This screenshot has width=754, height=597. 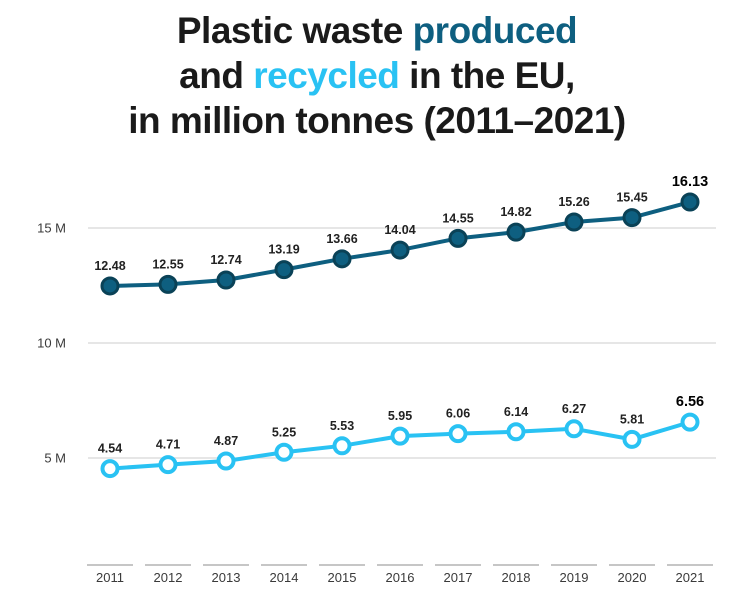 I want to click on title-line-1: Plastic waste produced, so click(x=377, y=30).